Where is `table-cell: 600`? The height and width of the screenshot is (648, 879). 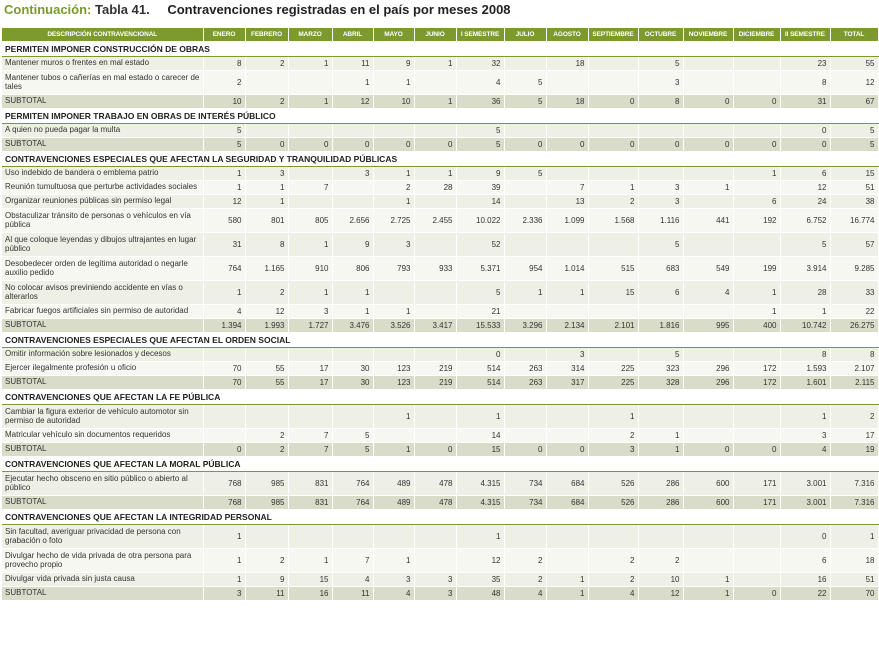 table-cell: 600 is located at coordinates (708, 483).